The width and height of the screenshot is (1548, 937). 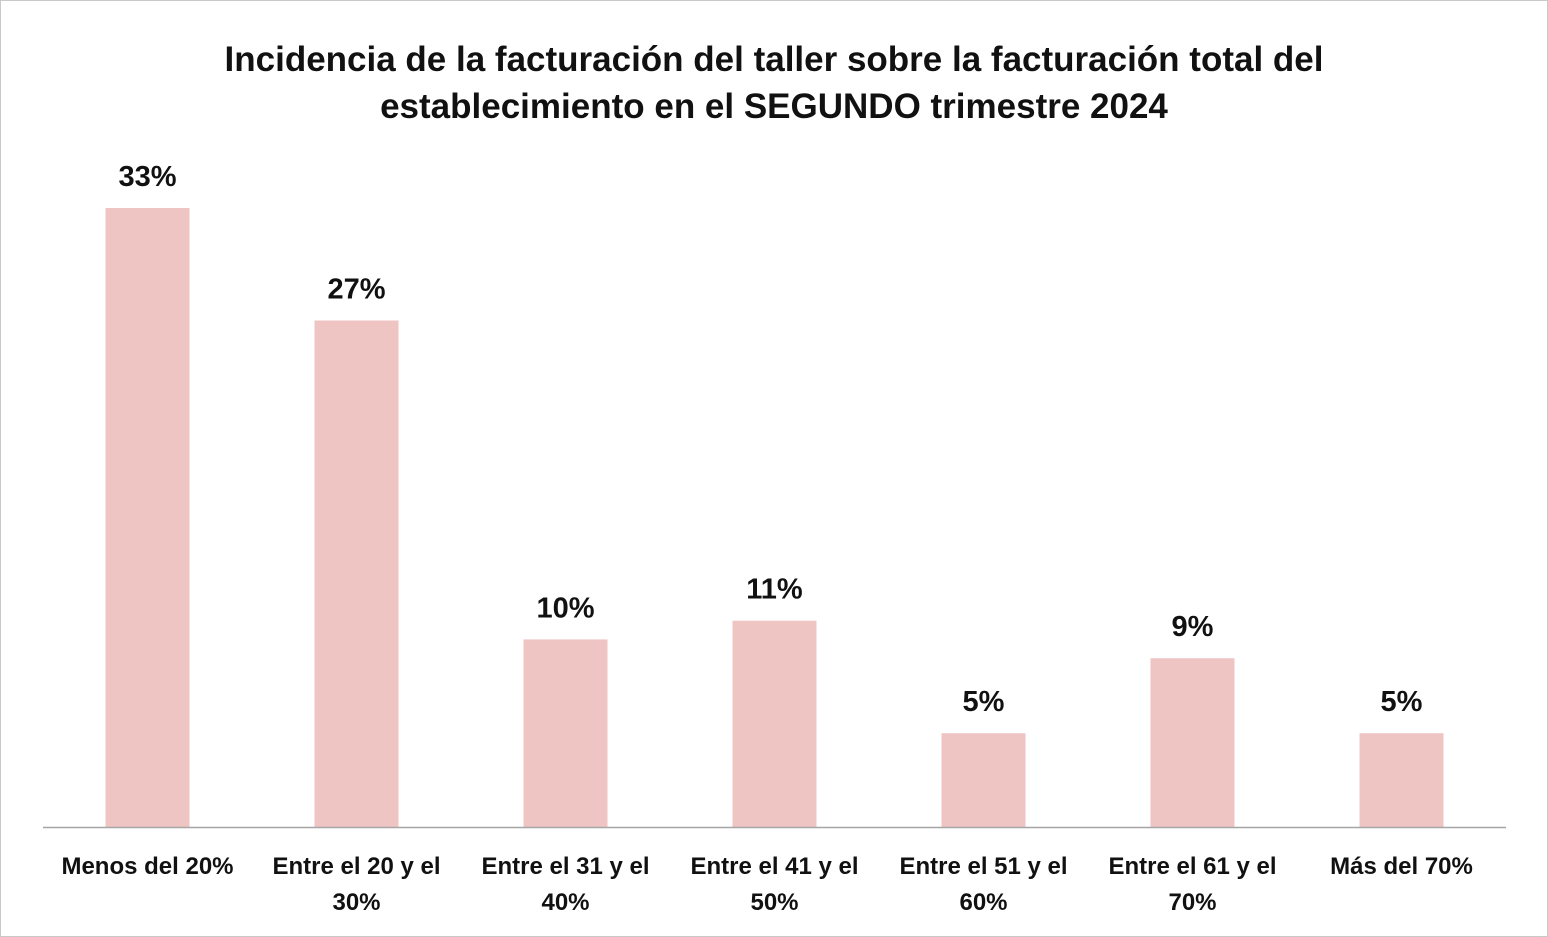 I want to click on category-label-6-line-2: 70%, so click(x=1192, y=902).